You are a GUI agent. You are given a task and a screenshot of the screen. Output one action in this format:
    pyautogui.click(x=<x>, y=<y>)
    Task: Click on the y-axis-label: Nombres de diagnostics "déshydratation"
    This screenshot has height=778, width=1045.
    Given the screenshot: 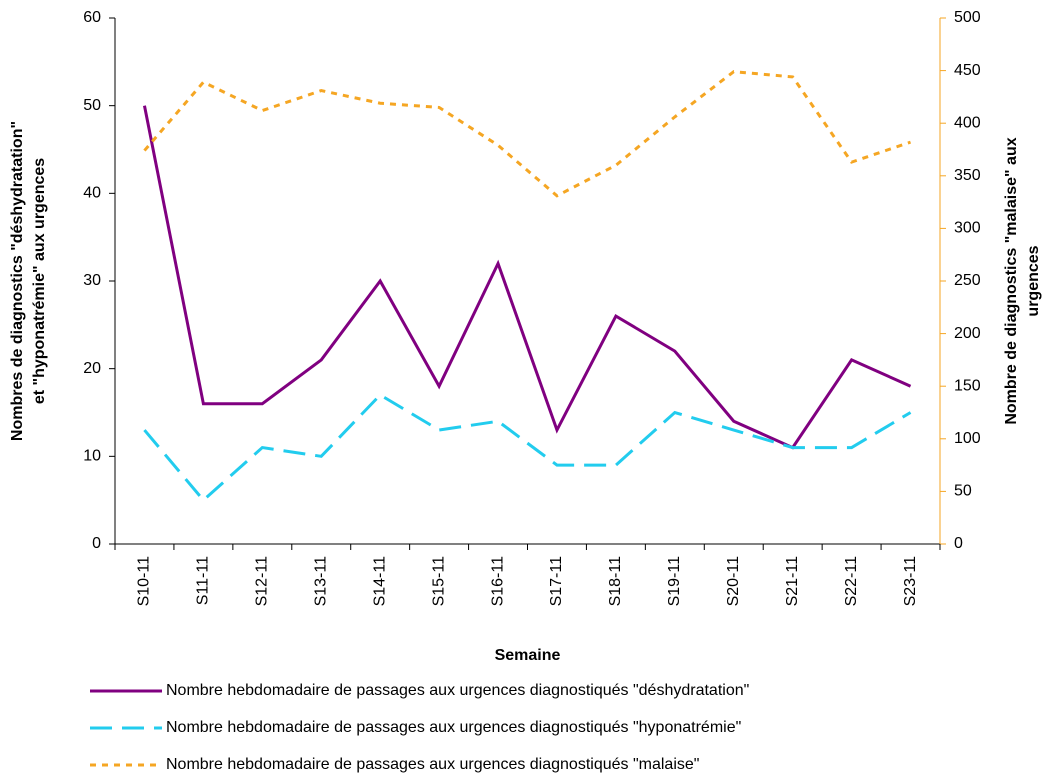 What is the action you would take?
    pyautogui.click(x=17, y=281)
    